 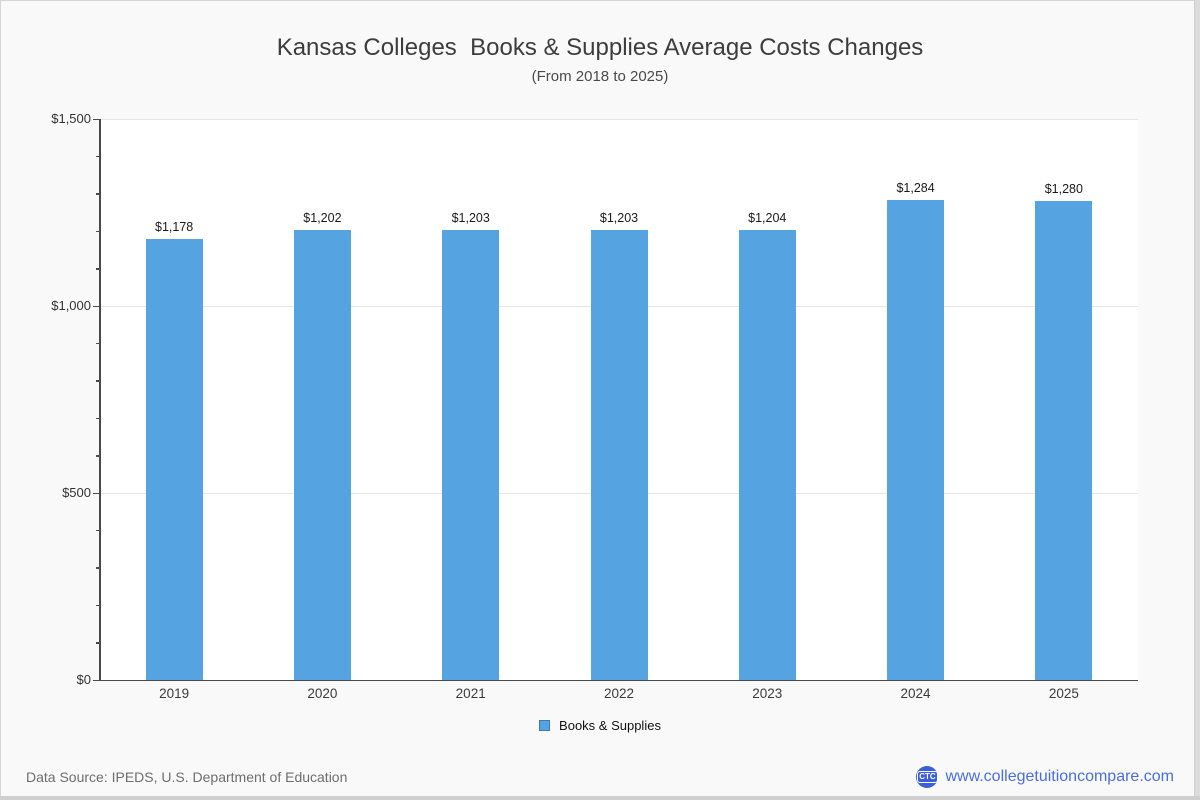 I want to click on x-axis-label-2025: 2025, so click(x=1063, y=693).